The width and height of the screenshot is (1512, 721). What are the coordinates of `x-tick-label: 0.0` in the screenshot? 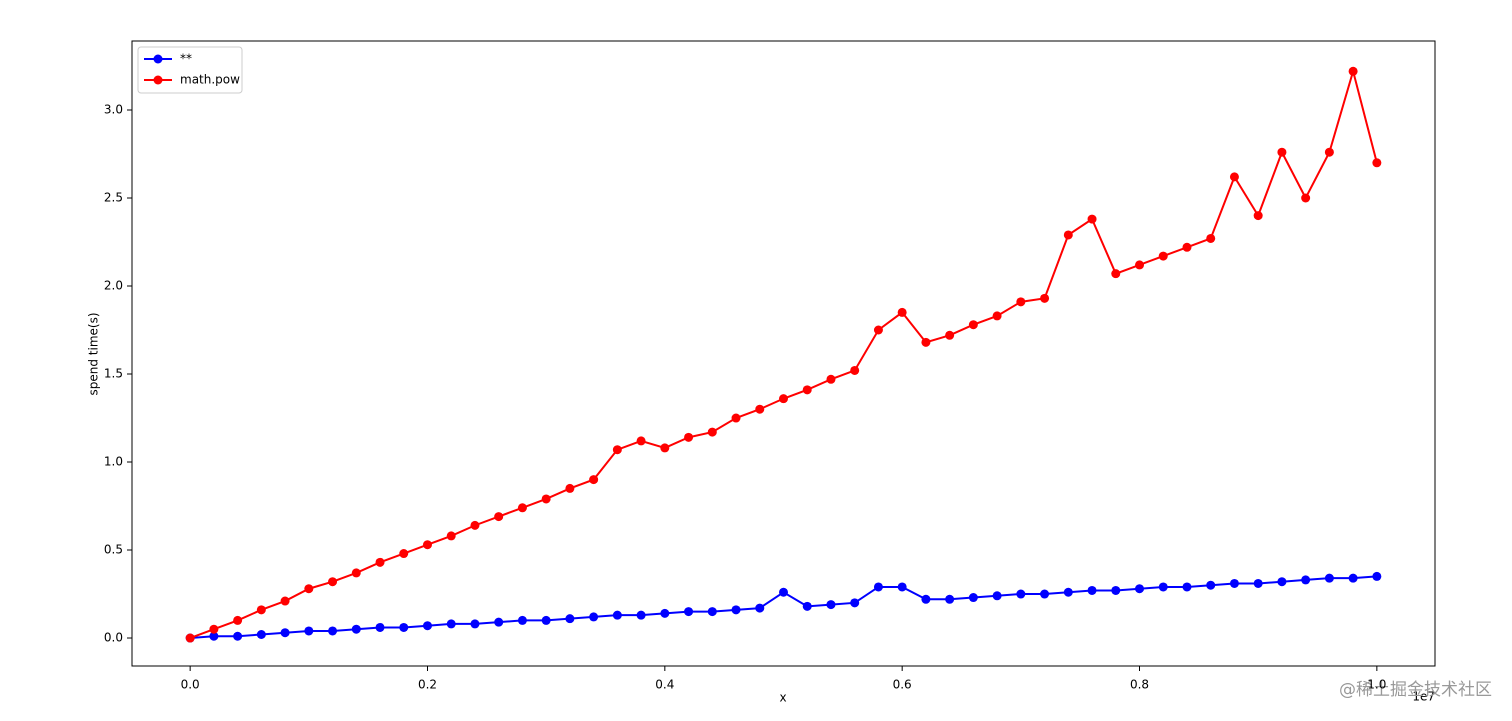 It's located at (190, 685).